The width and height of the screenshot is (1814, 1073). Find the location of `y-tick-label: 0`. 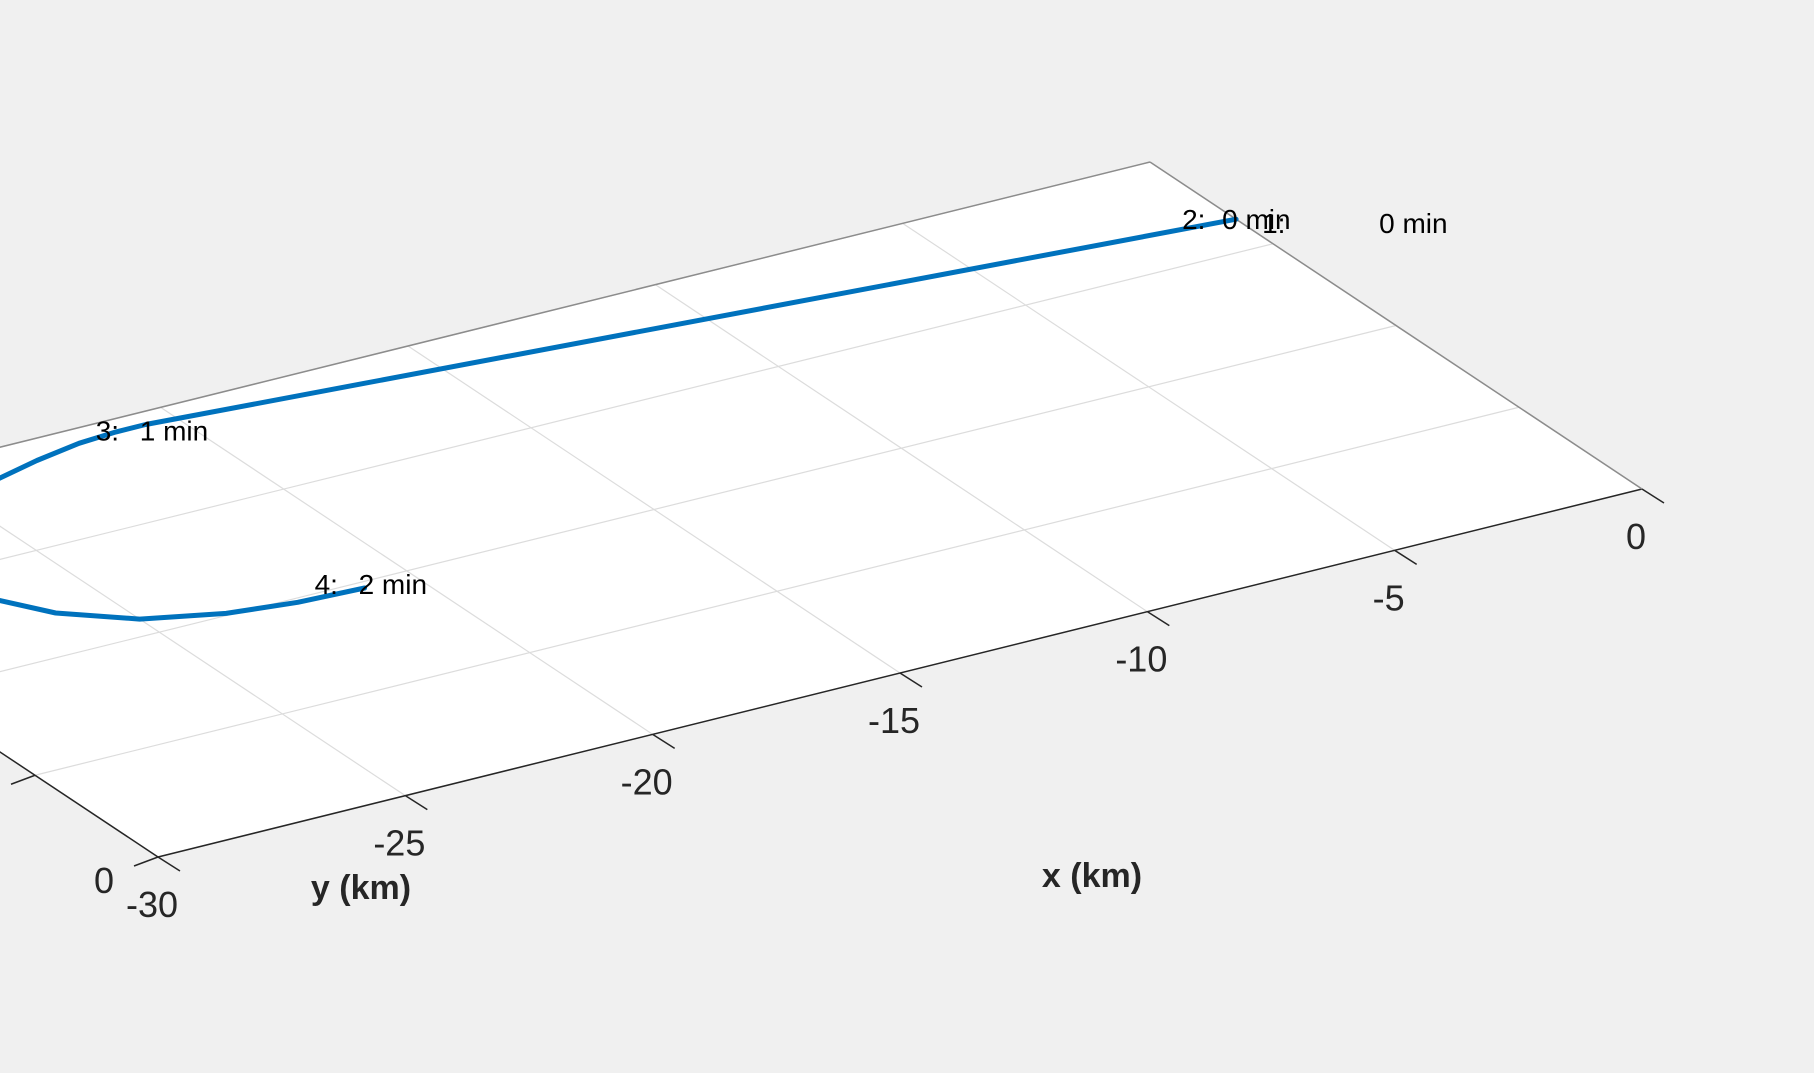

y-tick-label: 0 is located at coordinates (104, 880).